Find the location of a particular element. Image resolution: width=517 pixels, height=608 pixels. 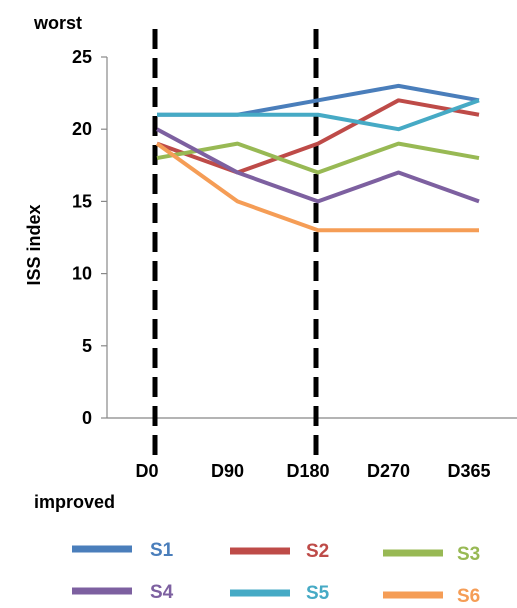

y-tick-label: 10 is located at coordinates (82, 274).